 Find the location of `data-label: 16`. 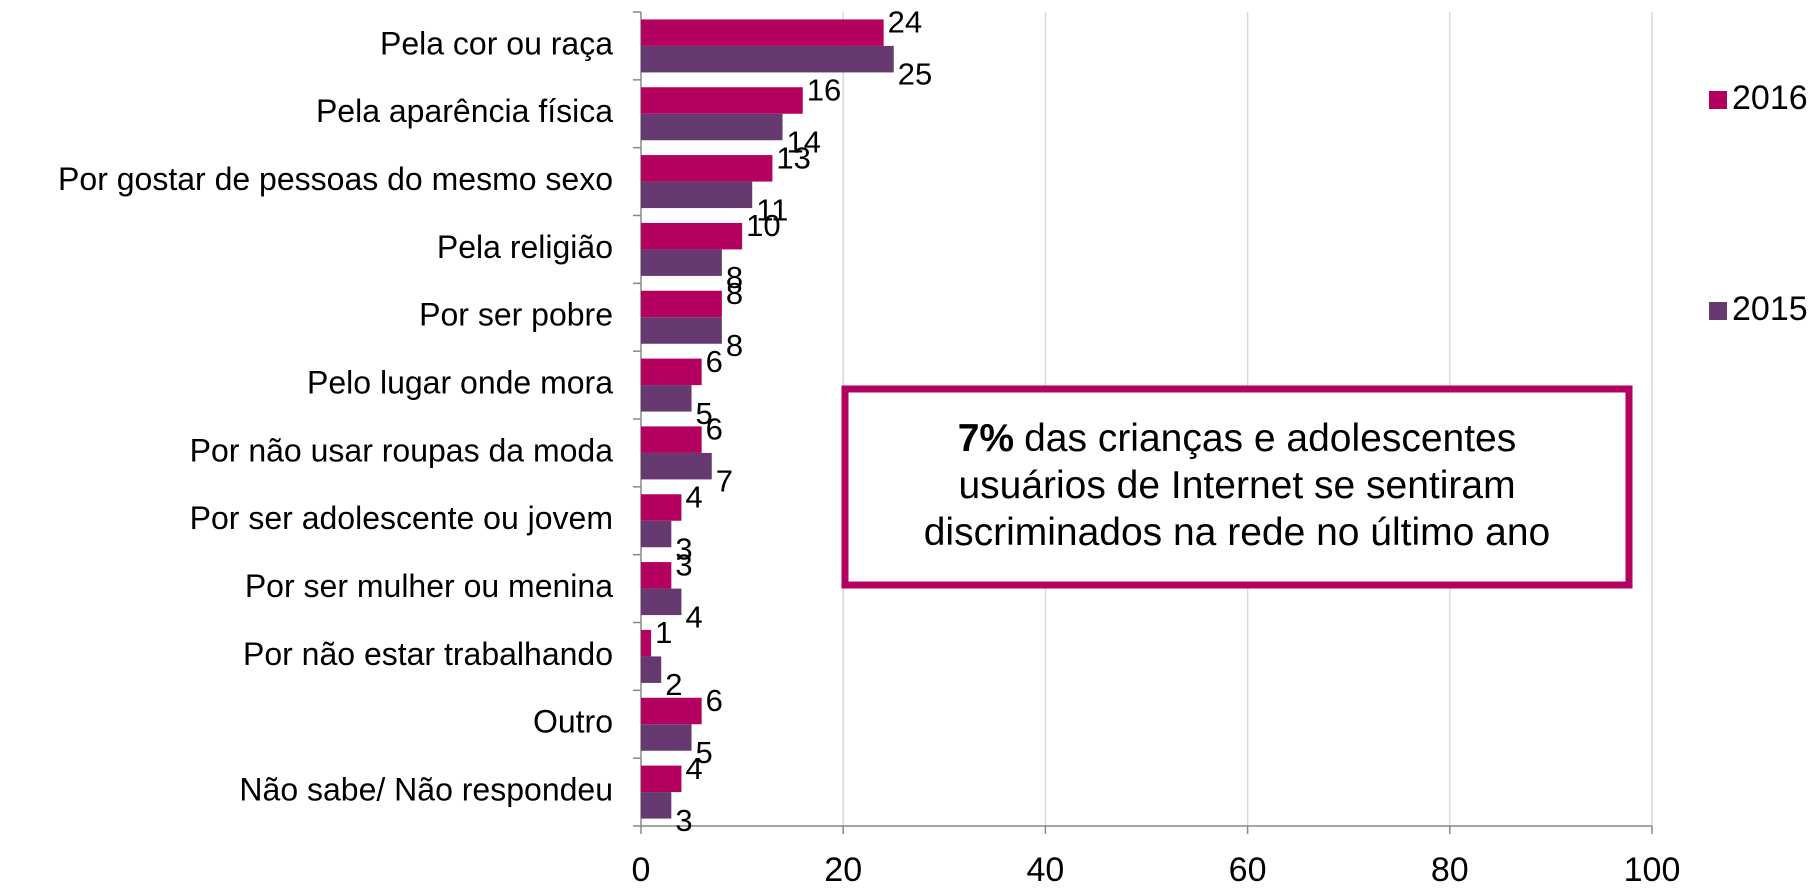

data-label: 16 is located at coordinates (824, 89).